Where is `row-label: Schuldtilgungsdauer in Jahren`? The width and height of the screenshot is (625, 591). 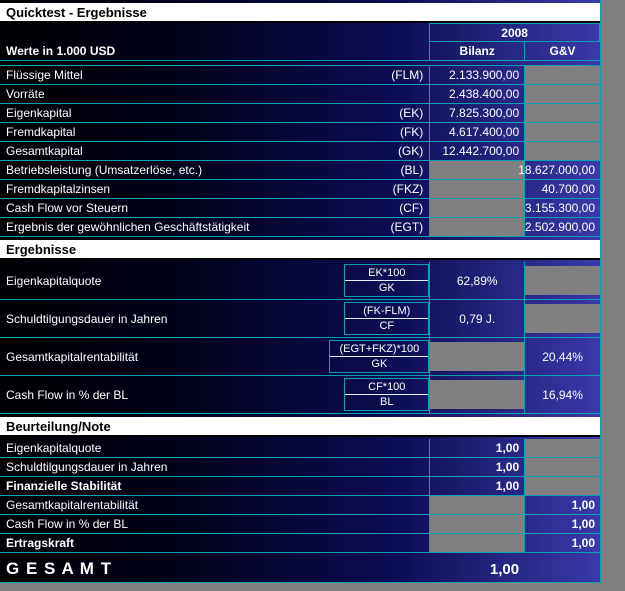 row-label: Schuldtilgungsdauer in Jahren is located at coordinates (87, 318).